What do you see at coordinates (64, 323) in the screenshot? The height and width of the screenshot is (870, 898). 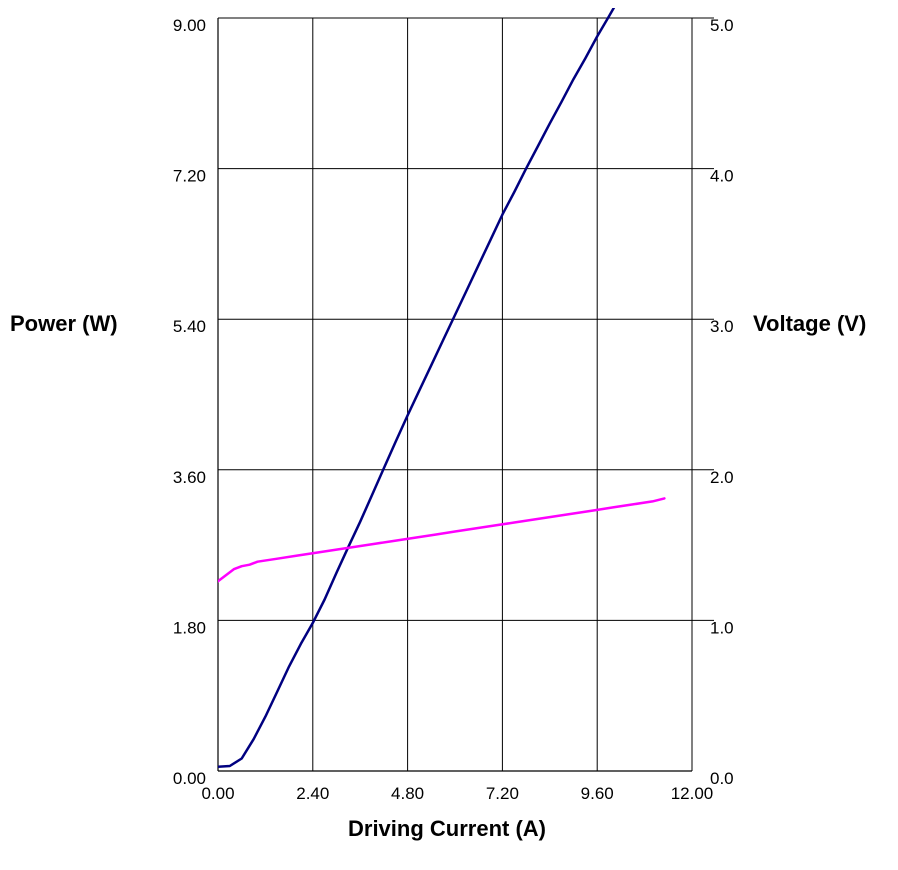 I see `y-axis-title: Power (W)` at bounding box center [64, 323].